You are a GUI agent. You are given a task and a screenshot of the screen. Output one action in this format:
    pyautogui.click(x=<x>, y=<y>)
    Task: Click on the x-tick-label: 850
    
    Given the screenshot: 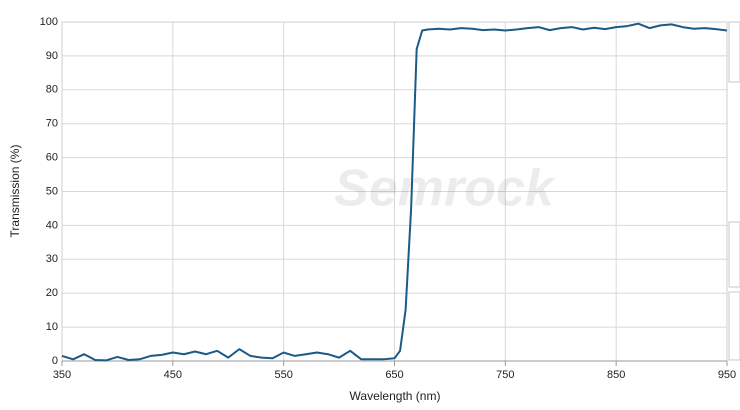 What is the action you would take?
    pyautogui.click(x=616, y=375)
    